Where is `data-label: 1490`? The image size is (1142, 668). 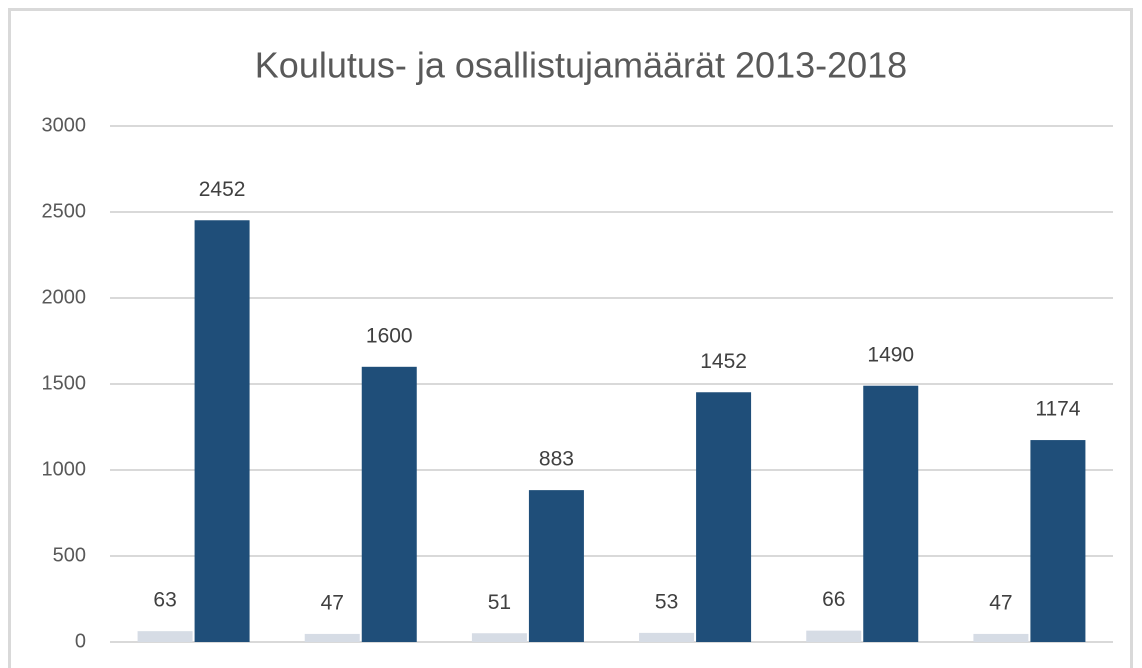
data-label: 1490 is located at coordinates (890, 354).